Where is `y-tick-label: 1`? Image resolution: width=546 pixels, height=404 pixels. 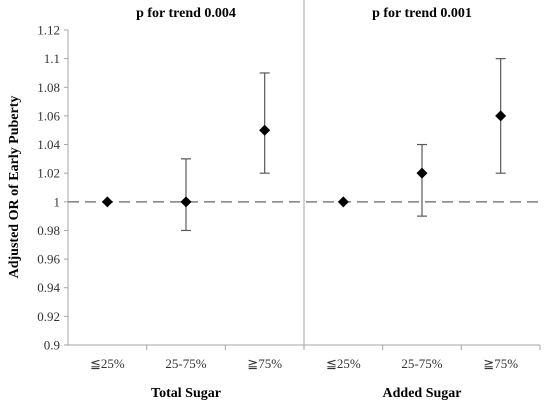 y-tick-label: 1 is located at coordinates (57, 201).